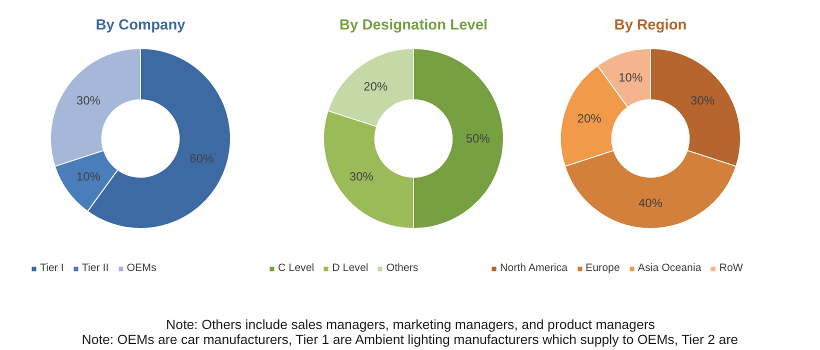 This screenshot has height=350, width=820. I want to click on legend-label: RoW, so click(731, 268).